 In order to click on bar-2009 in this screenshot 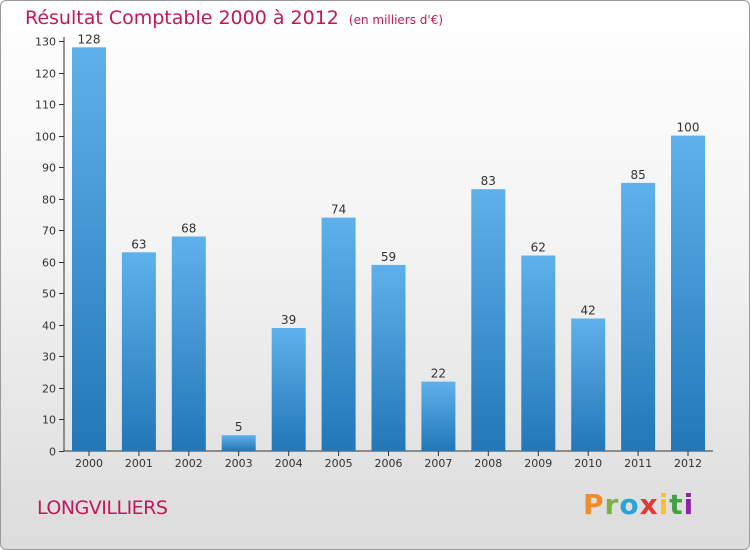, I will do `click(538, 353)`.